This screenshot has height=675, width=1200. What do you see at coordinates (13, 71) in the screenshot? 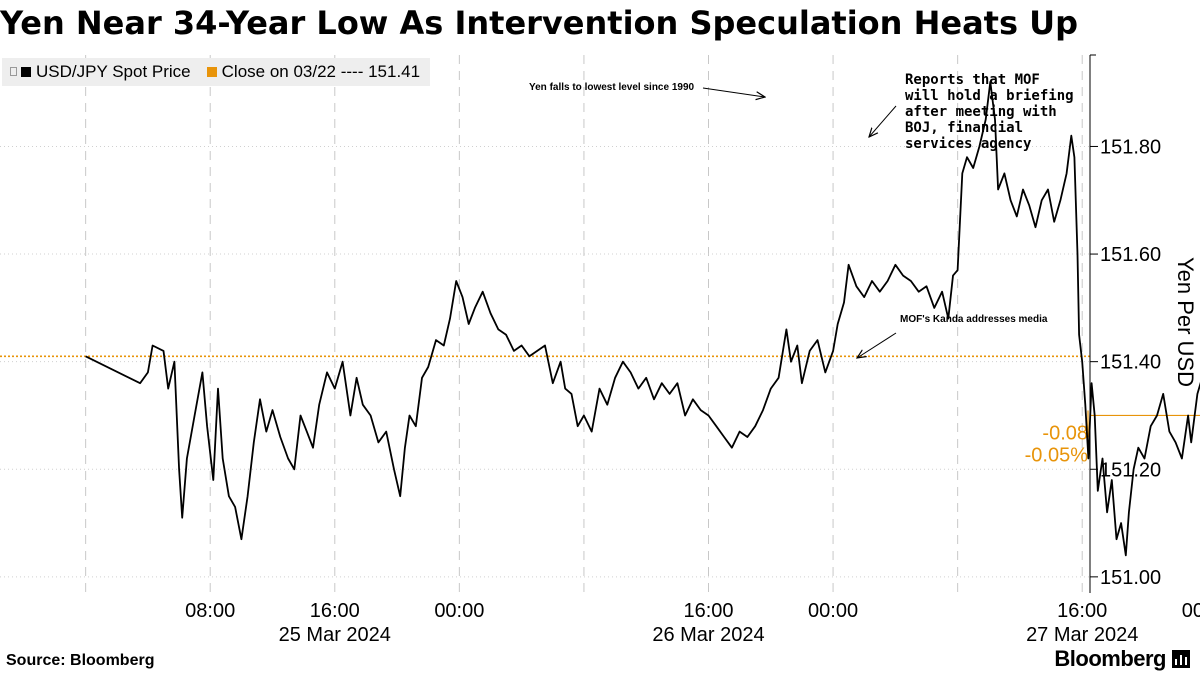
I see `legend-toggle-icon` at bounding box center [13, 71].